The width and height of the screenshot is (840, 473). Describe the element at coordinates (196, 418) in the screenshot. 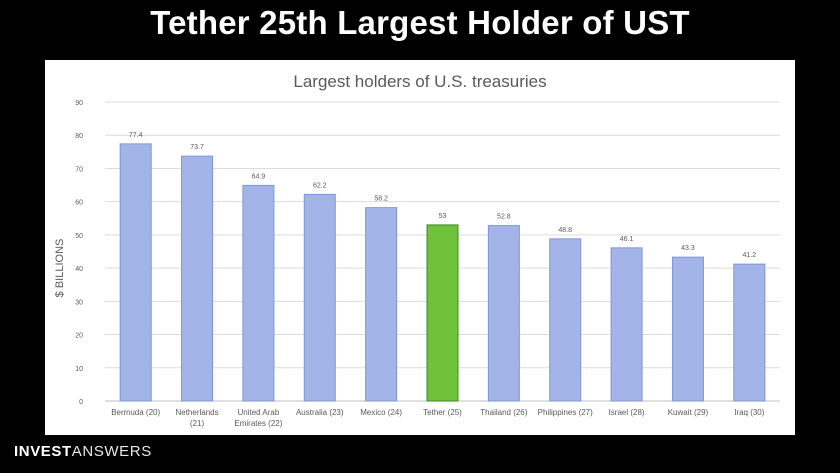

I see `x-tick-label: Netherlands (21)` at that location.